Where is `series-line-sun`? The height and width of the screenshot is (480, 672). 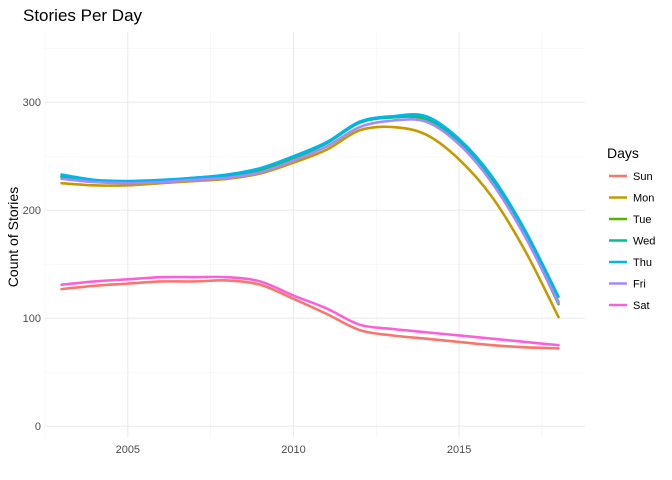
series-line-sun is located at coordinates (310, 314).